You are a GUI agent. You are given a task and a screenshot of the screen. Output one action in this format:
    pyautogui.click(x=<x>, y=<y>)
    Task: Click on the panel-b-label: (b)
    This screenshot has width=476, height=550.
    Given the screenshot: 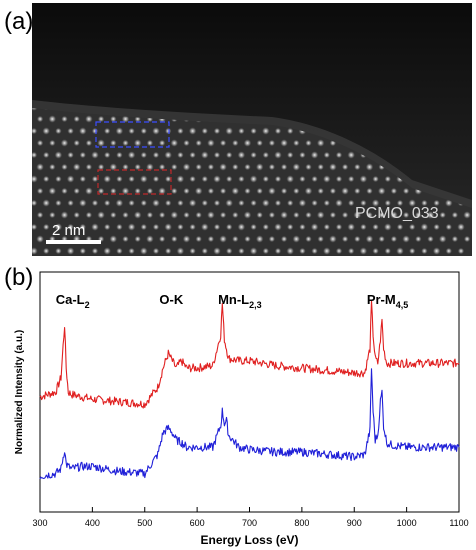 What is the action you would take?
    pyautogui.click(x=19, y=277)
    